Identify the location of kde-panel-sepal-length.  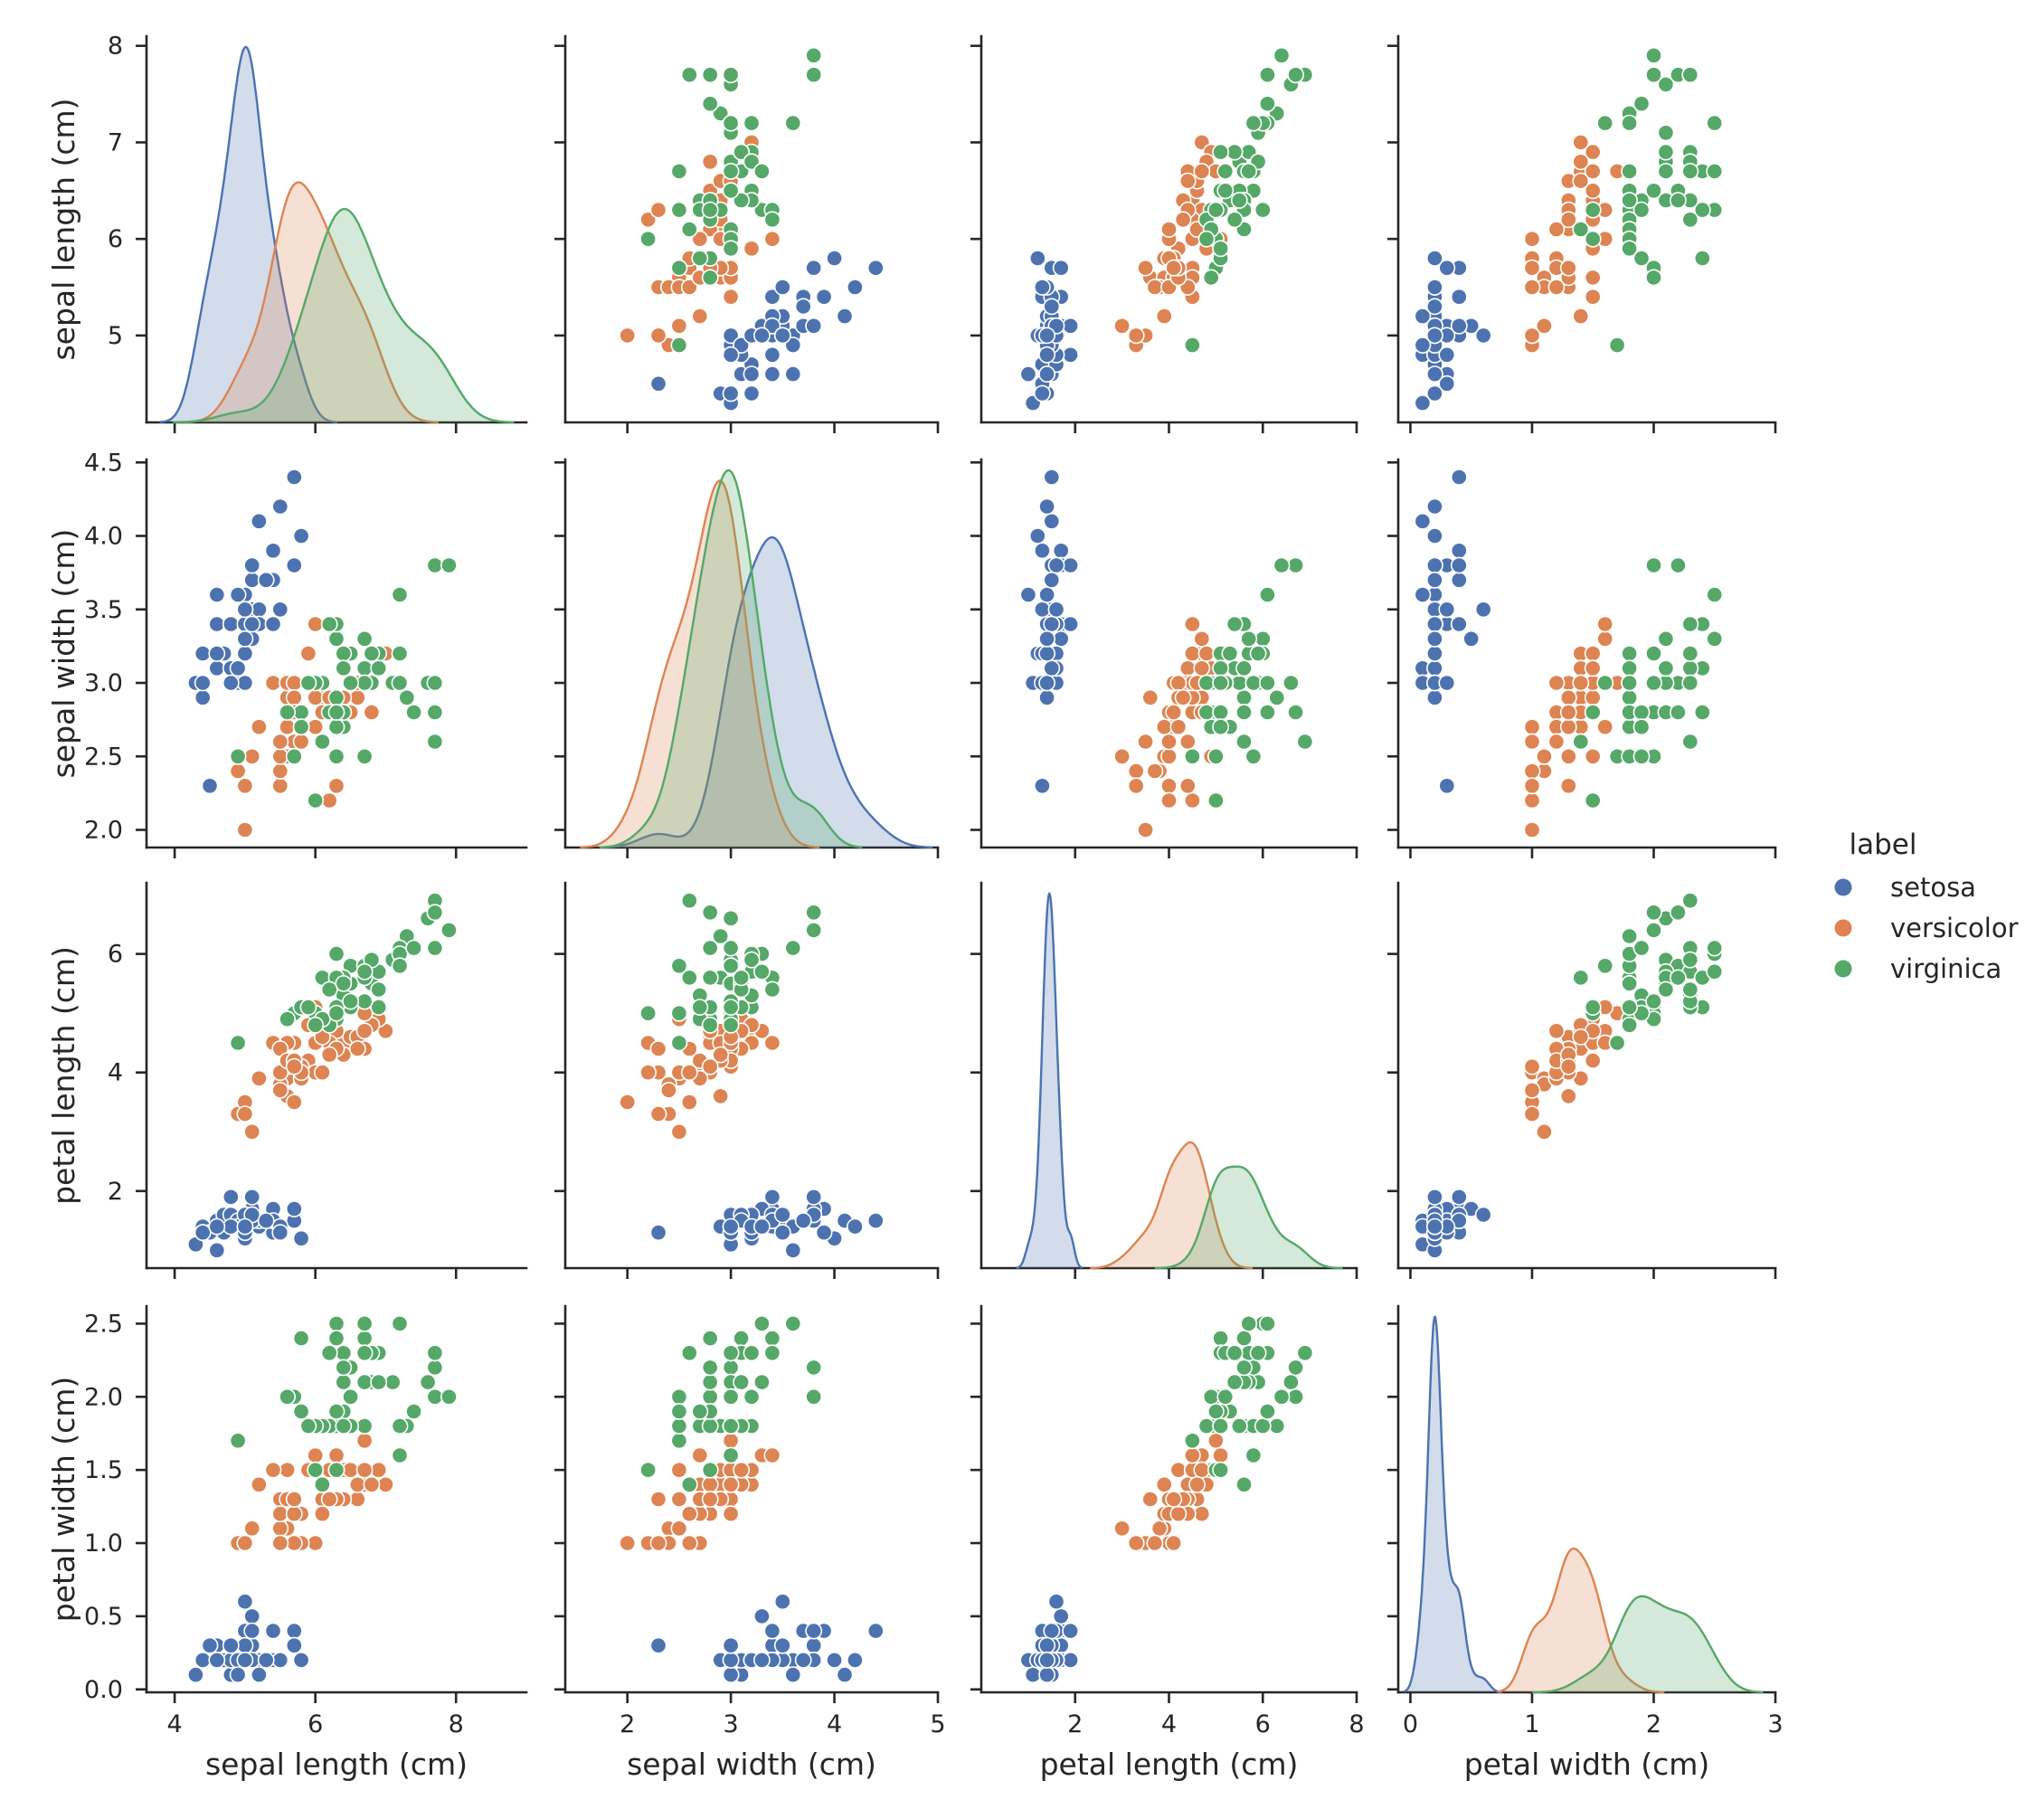
(337, 235).